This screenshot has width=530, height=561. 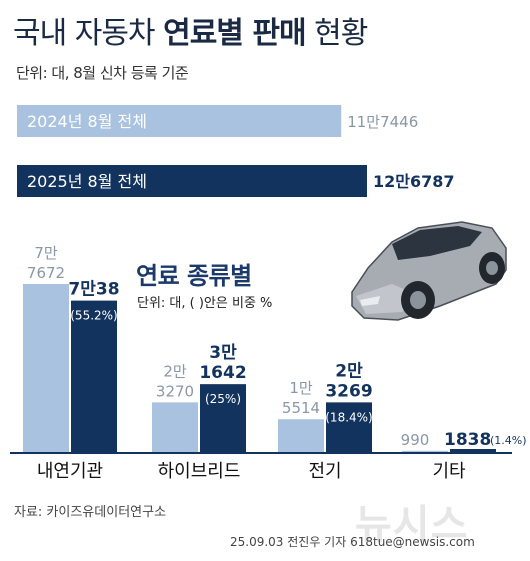 I want to click on value-label-2024: 1만, so click(x=301, y=388).